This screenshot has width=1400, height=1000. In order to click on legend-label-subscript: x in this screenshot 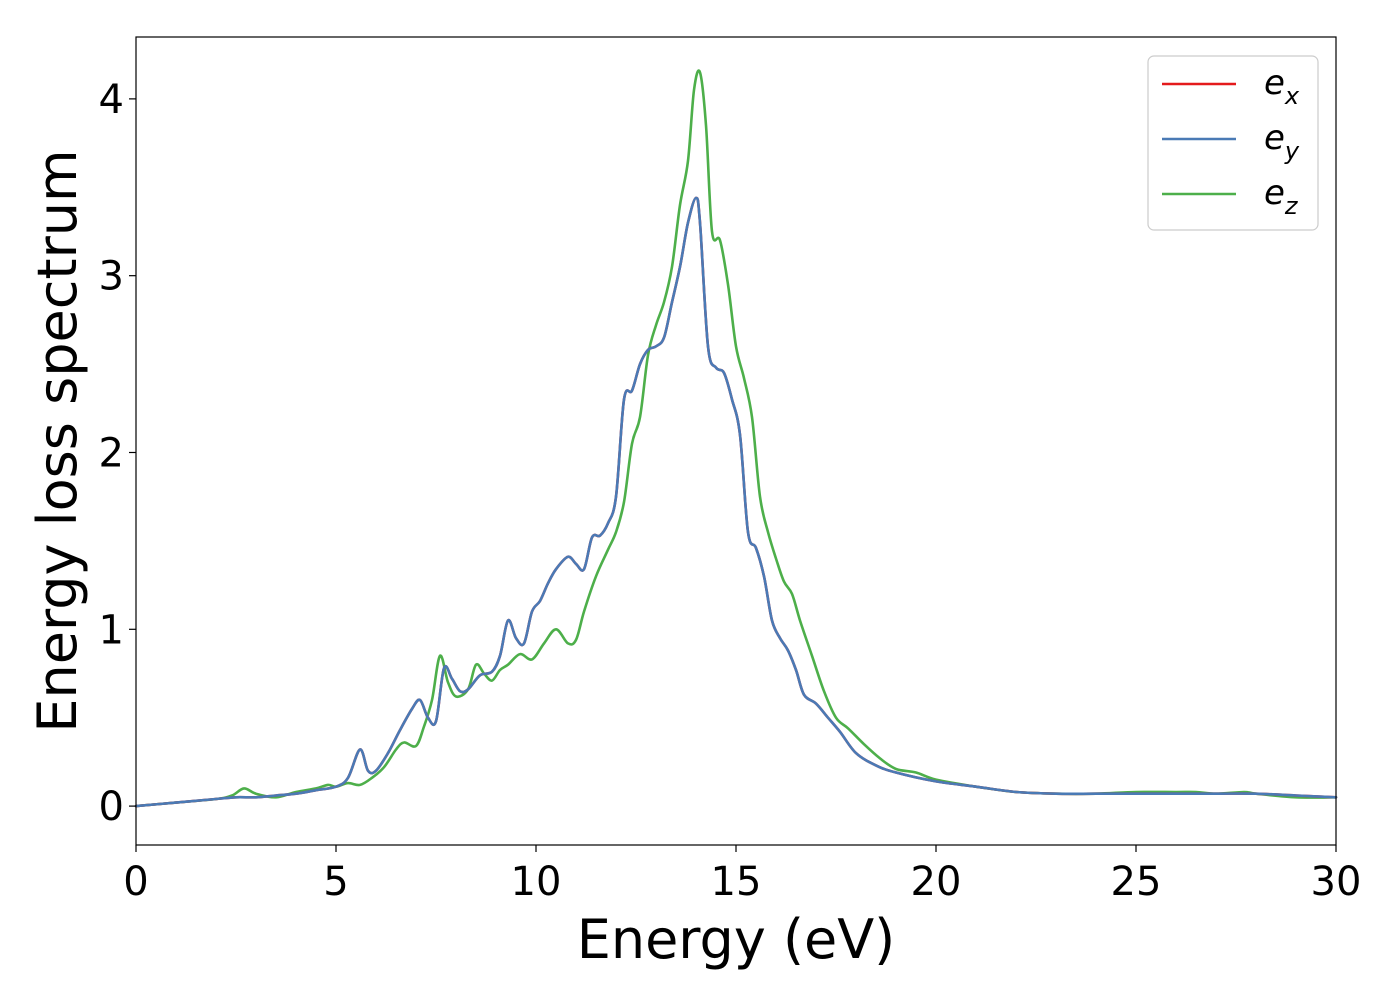, I will do `click(1292, 96)`.